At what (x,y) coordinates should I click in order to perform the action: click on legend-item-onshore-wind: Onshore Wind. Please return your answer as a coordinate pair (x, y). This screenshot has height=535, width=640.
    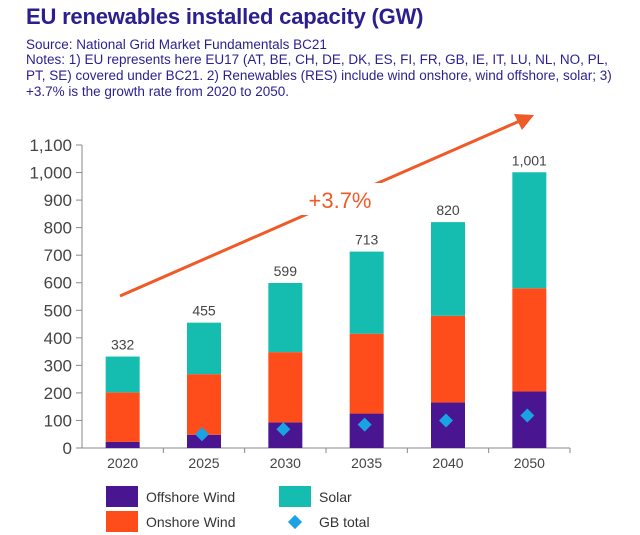
    Looking at the image, I should click on (170, 521).